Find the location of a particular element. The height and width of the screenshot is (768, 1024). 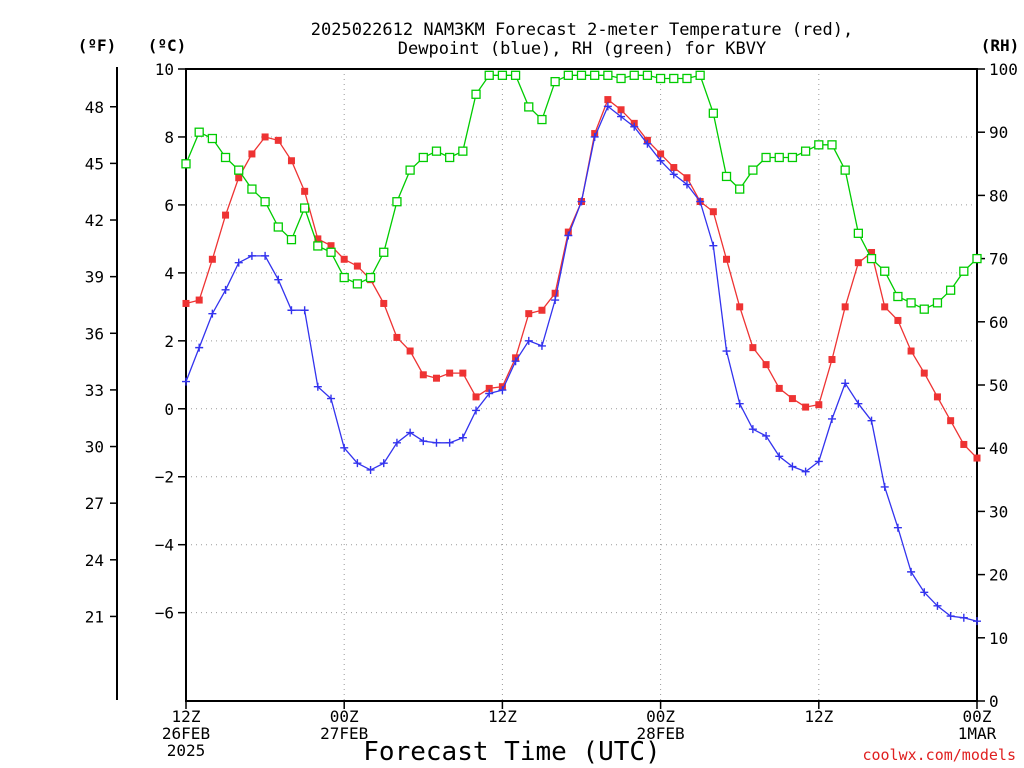

y-tick-label-fahrenheit: 45 is located at coordinates (94, 163).